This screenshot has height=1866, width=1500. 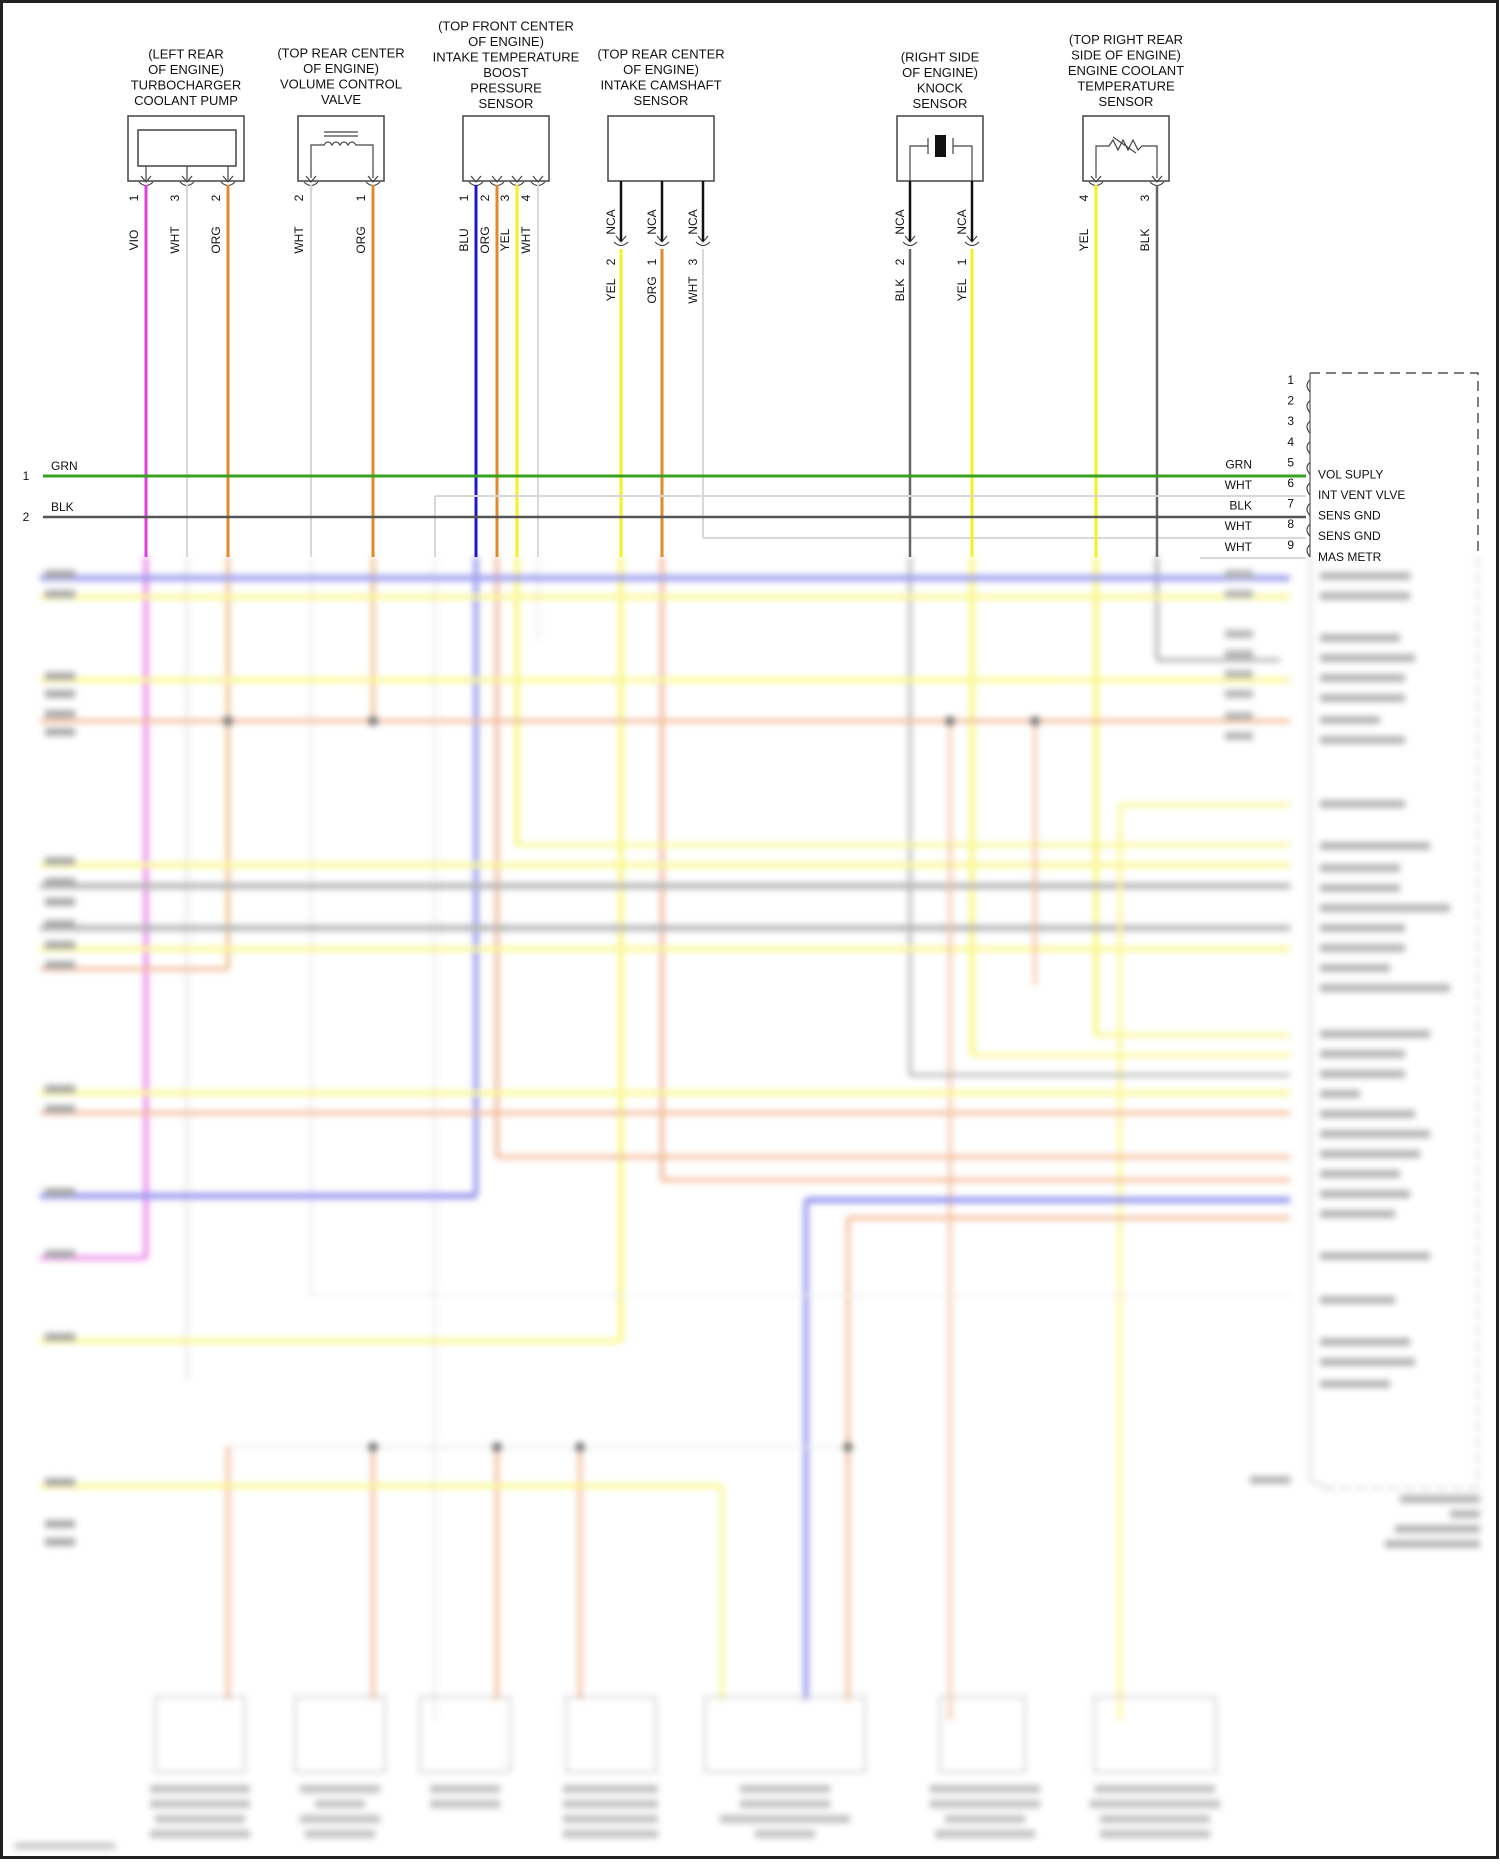 What do you see at coordinates (341, 99) in the screenshot?
I see `volume-valve-label-line: VALVE` at bounding box center [341, 99].